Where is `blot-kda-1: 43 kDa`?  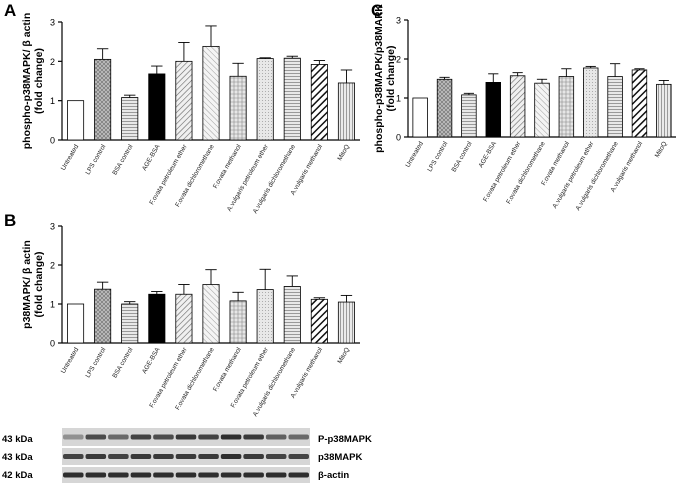
blot-kda-1: 43 kDa is located at coordinates (17, 439).